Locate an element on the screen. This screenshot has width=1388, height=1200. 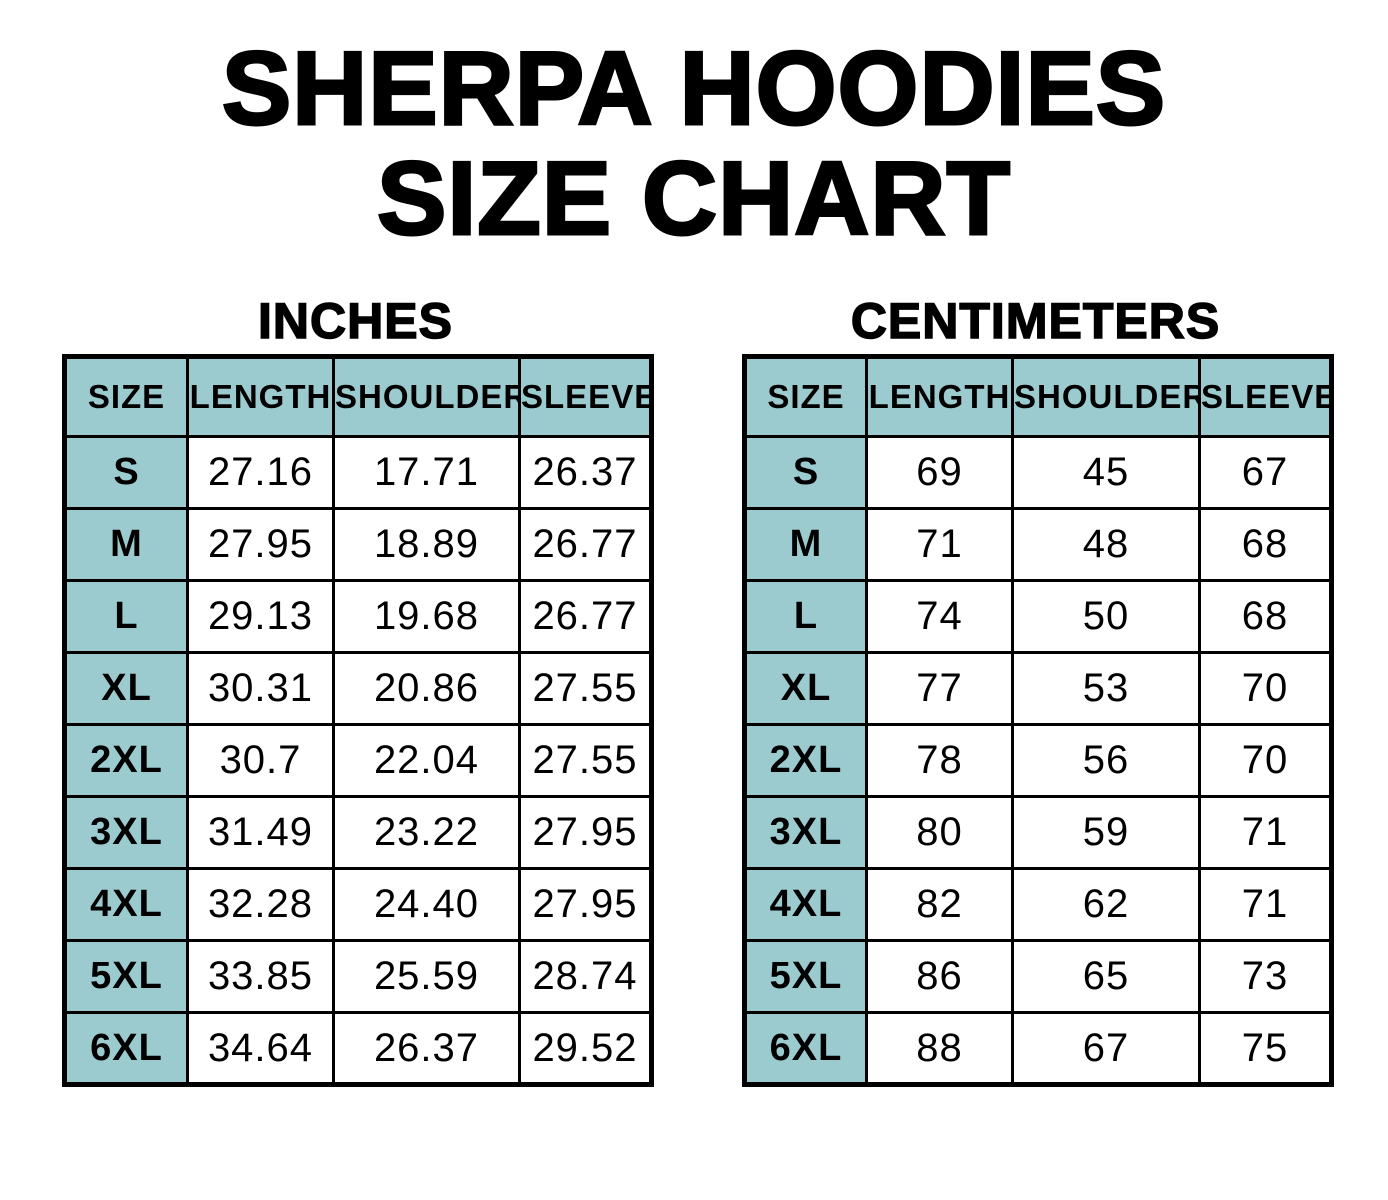
column-header-sleeve: SLEEVE is located at coordinates (1265, 396).